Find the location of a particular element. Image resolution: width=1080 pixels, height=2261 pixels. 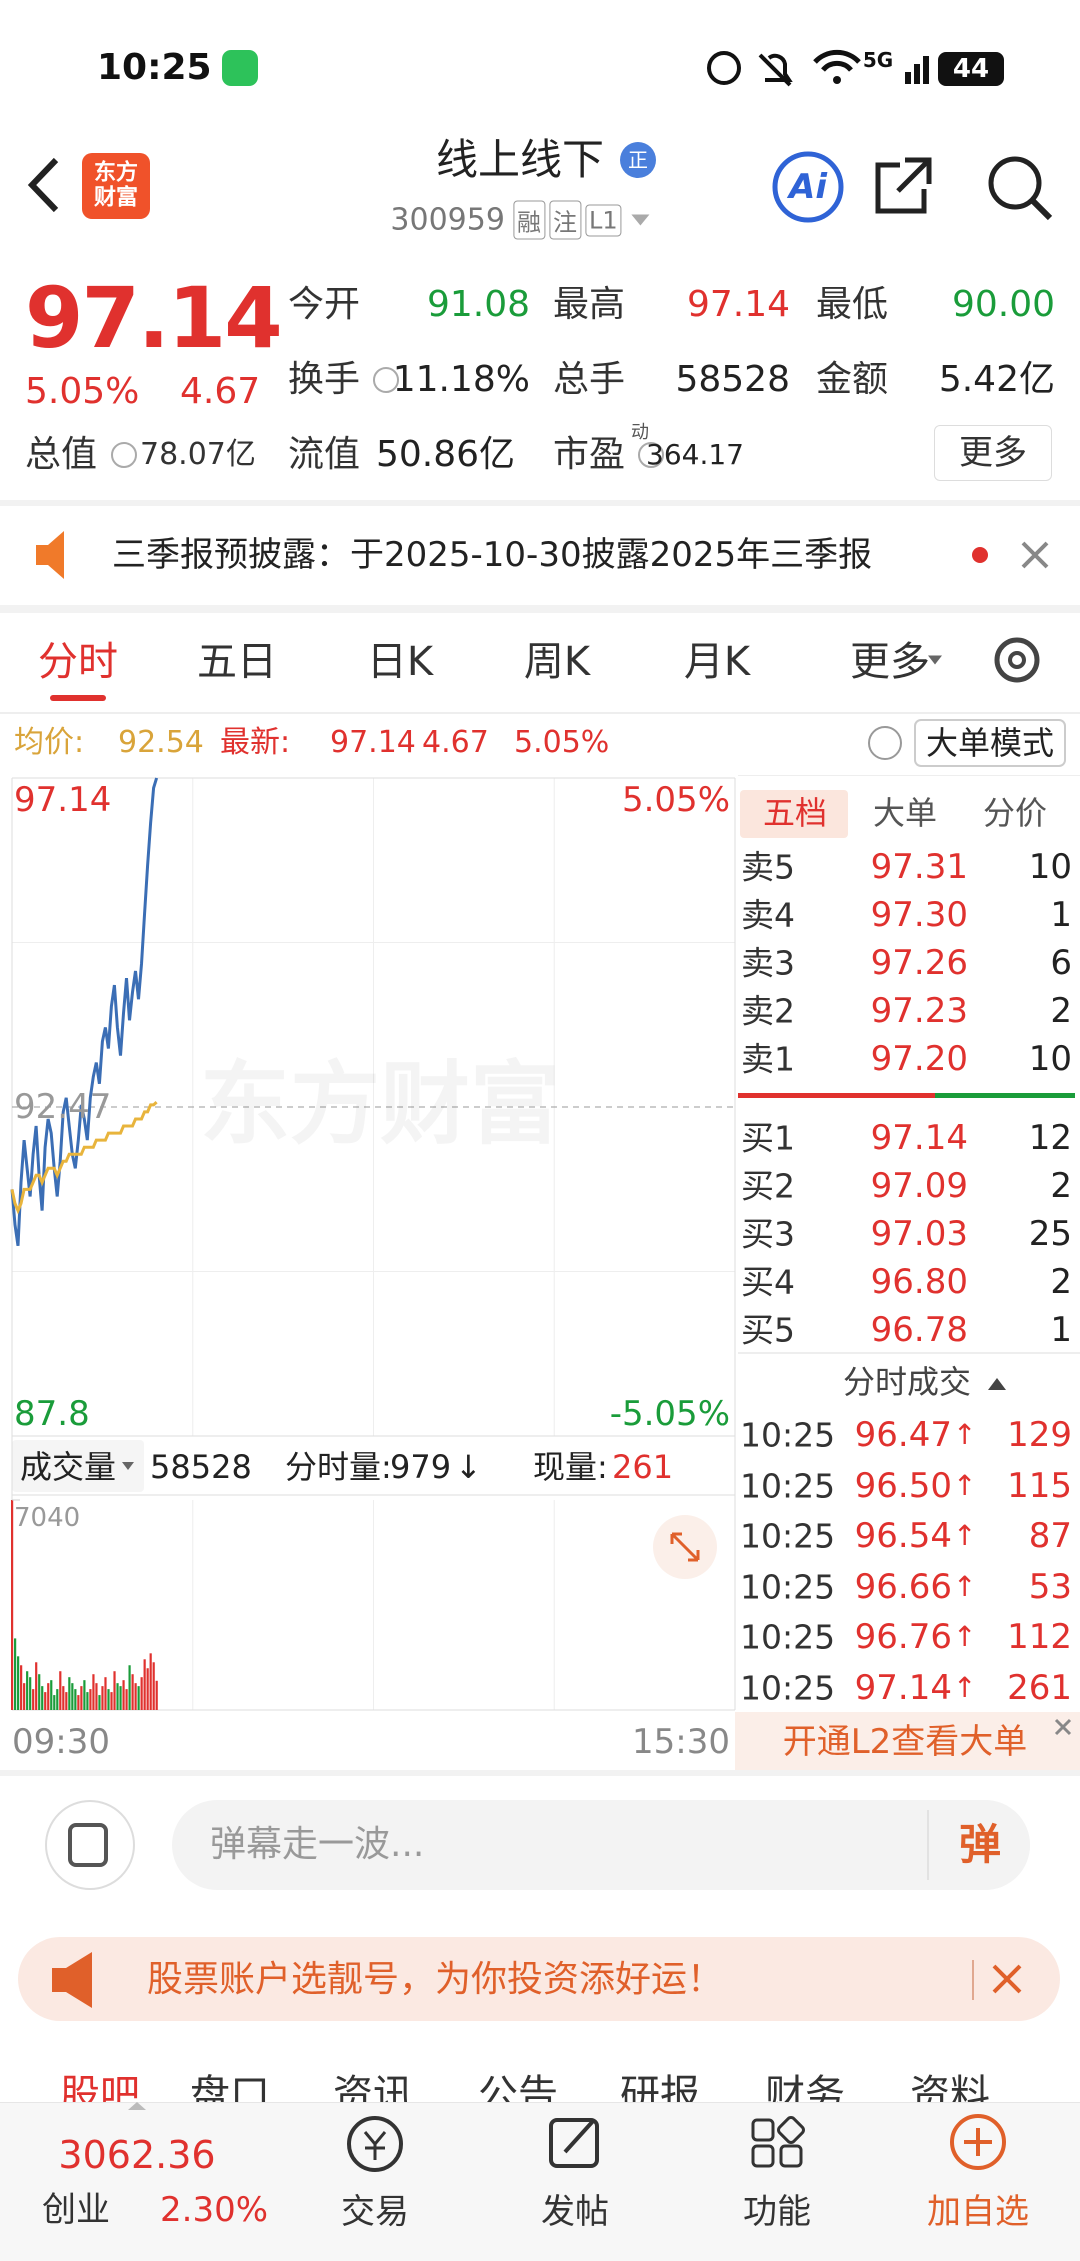

field-label: 市盈 is located at coordinates (589, 454).